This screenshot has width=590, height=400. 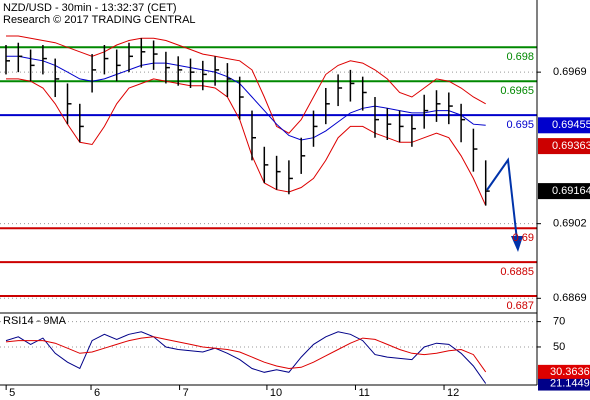 I want to click on level-label: 0.687, so click(x=520, y=306).